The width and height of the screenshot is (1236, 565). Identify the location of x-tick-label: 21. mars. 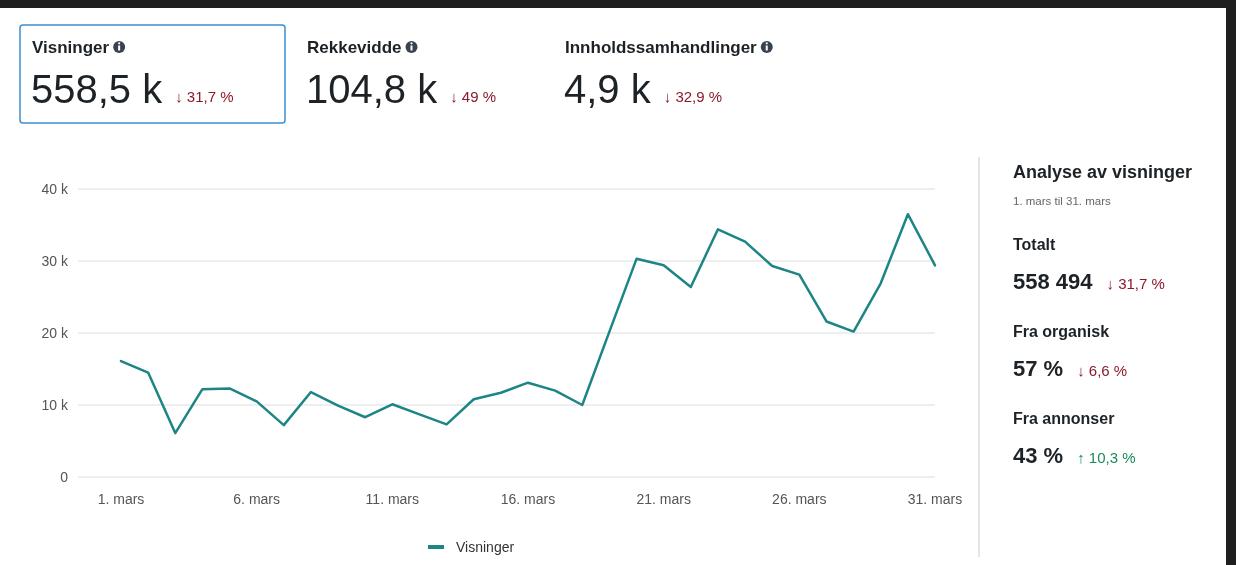
(663, 499).